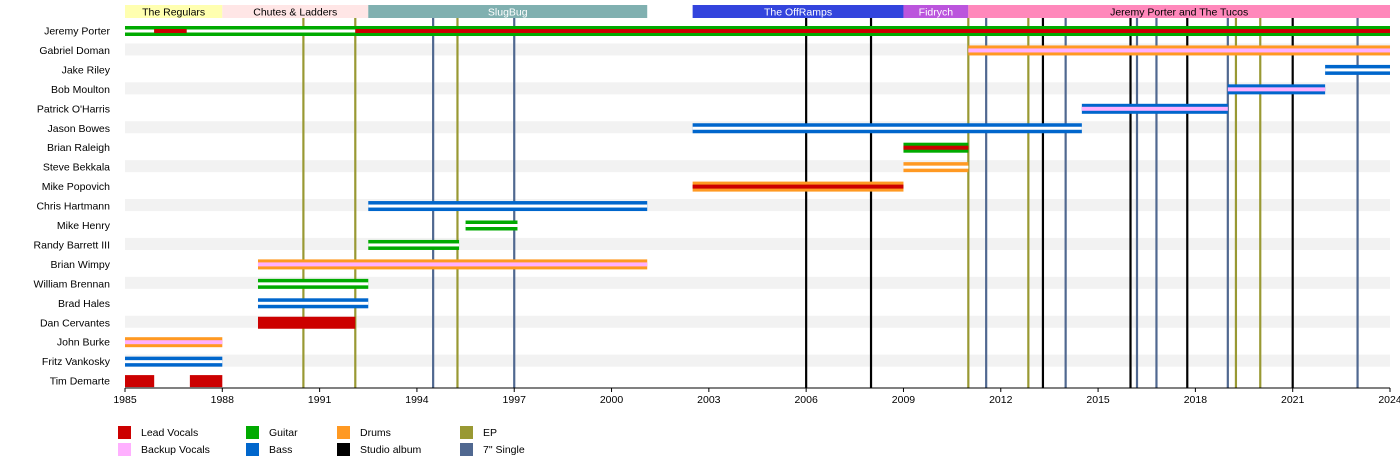  I want to click on x-tick-label: 2012, so click(1001, 400).